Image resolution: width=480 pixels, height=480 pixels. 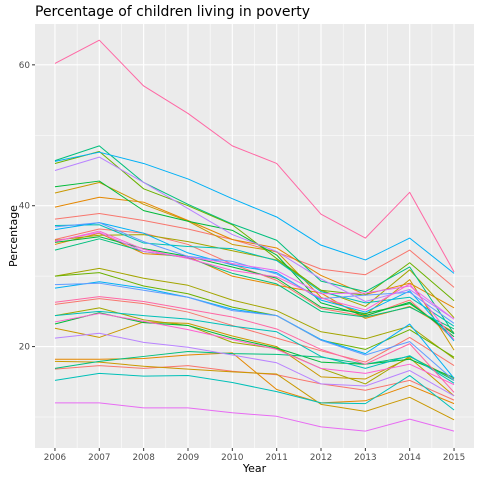 I want to click on x-tick-label: 2011, so click(x=276, y=458).